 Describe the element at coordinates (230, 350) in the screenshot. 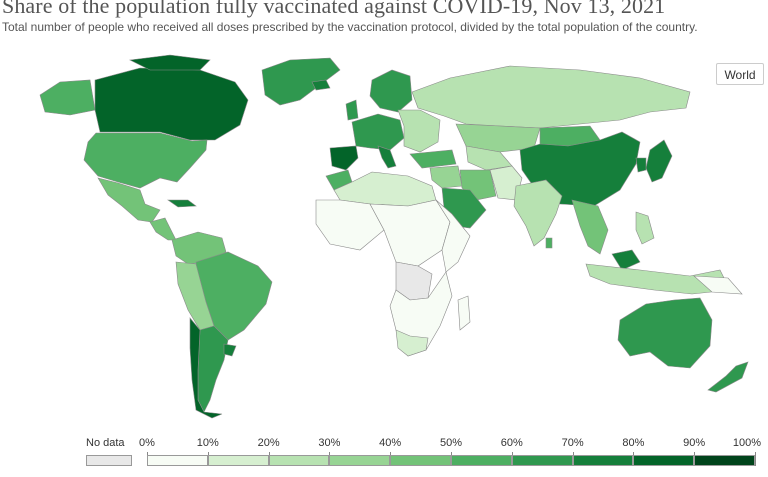

I see `map-region-uruguay` at that location.